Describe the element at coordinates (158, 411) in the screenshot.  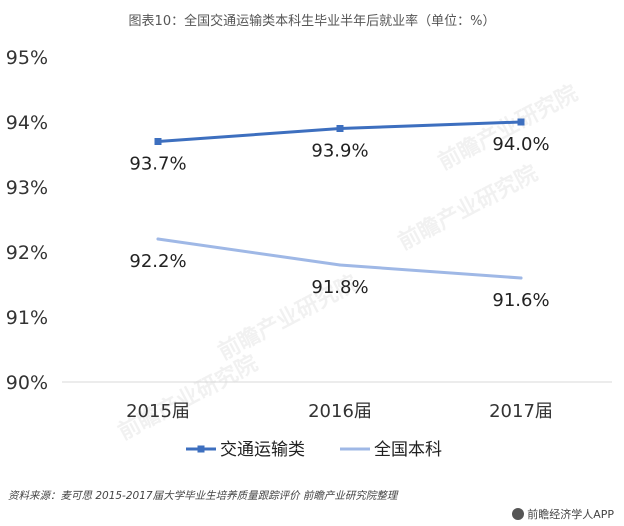
I see `x-tick-label: 2015届` at that location.